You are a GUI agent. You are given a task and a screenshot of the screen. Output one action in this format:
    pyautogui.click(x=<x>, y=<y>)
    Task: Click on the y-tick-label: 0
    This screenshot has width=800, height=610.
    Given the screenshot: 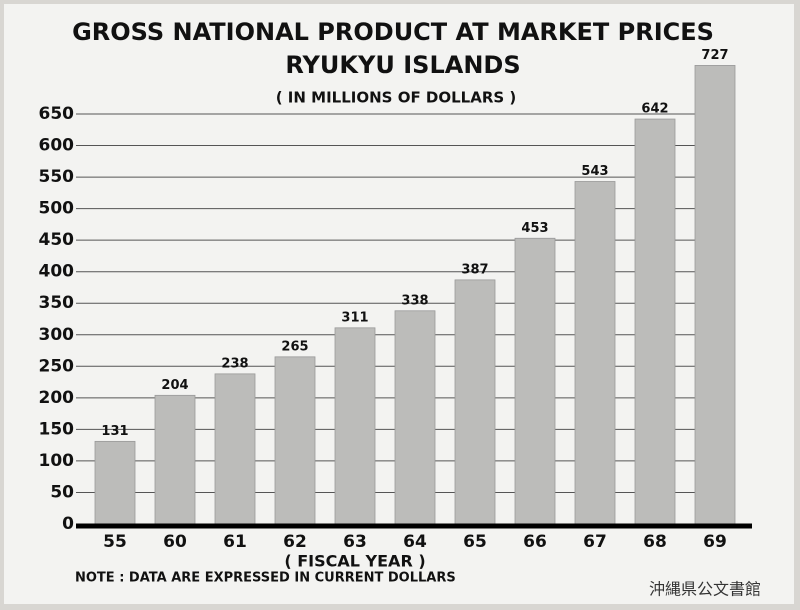 What is the action you would take?
    pyautogui.click(x=68, y=524)
    